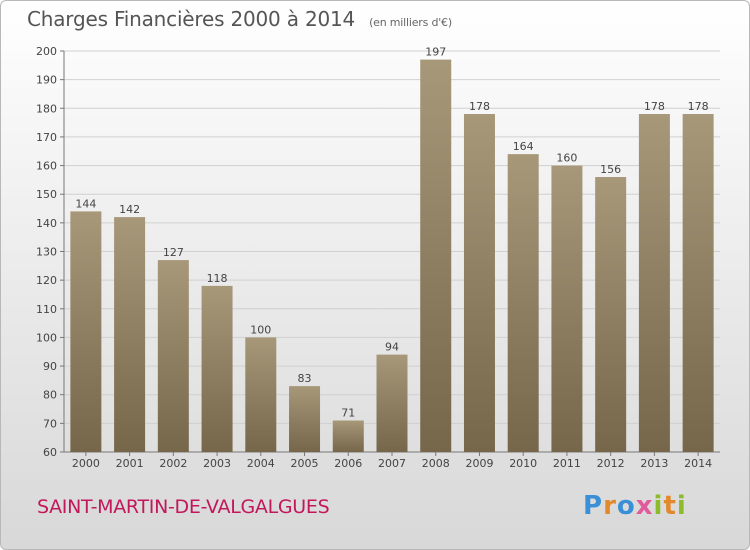 The height and width of the screenshot is (550, 750). I want to click on x-tick-label-2002: 2002, so click(173, 463).